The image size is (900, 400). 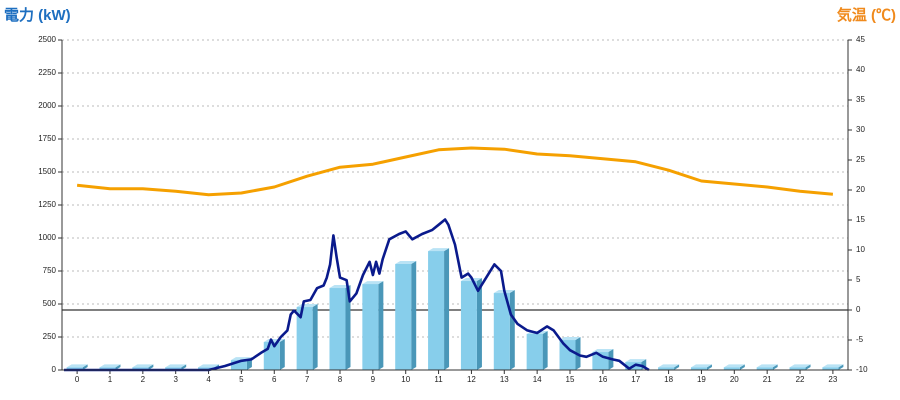 I want to click on y2-tick-label: 35, so click(x=860, y=99).